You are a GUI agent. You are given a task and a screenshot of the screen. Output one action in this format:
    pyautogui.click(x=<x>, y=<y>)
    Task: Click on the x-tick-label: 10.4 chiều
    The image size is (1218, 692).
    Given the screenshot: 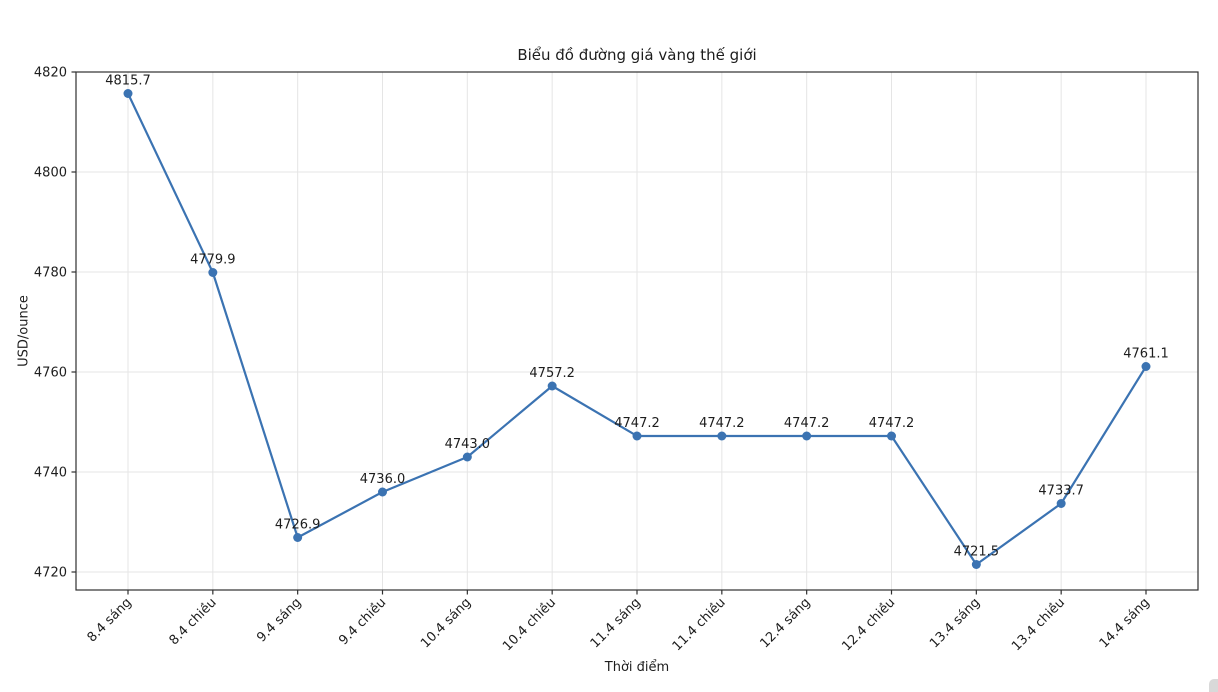 What is the action you would take?
    pyautogui.click(x=529, y=624)
    